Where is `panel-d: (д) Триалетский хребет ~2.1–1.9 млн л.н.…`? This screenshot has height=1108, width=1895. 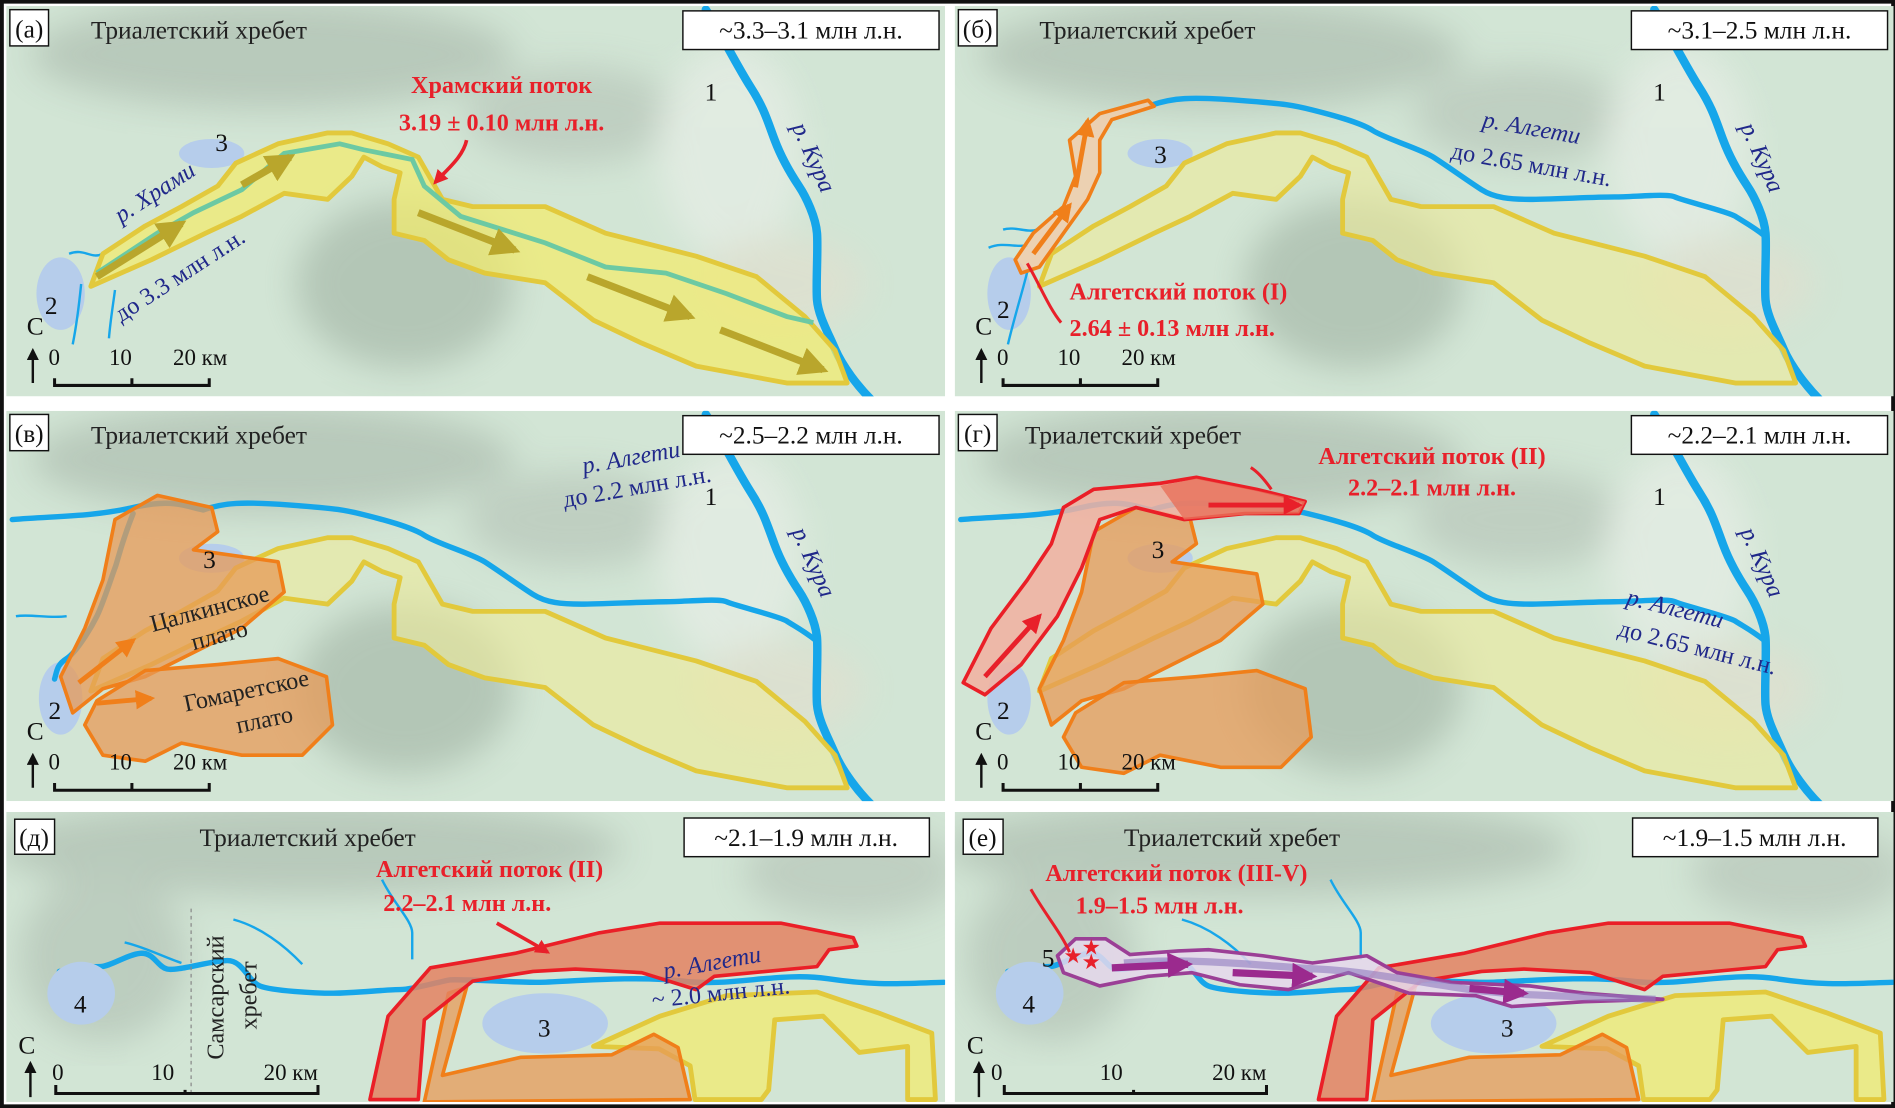 panel-d: (д) Триалетский хребет ~2.1–1.9 млн л.н.… is located at coordinates (480, 951).